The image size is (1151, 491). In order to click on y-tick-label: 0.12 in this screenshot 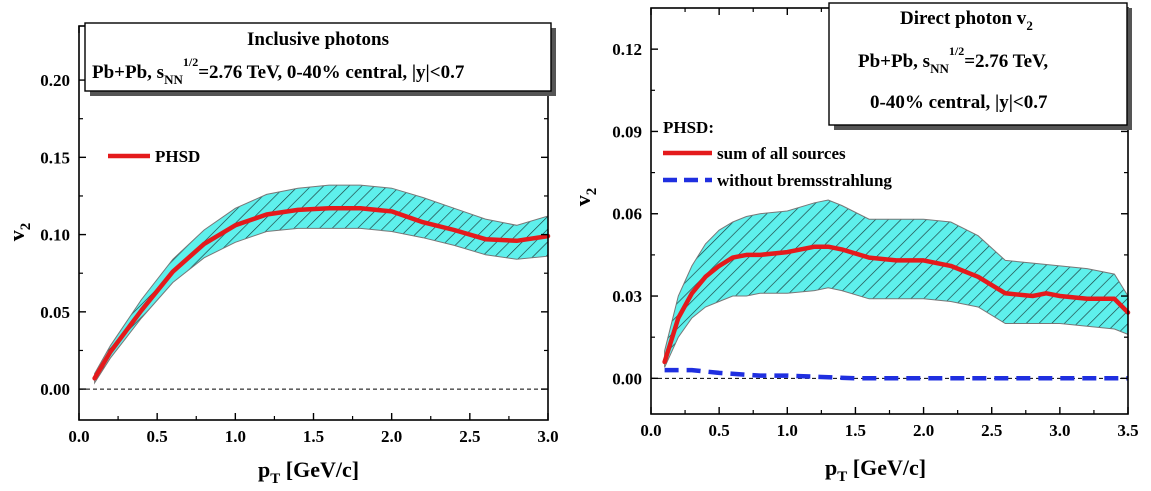, I will do `click(627, 49)`.